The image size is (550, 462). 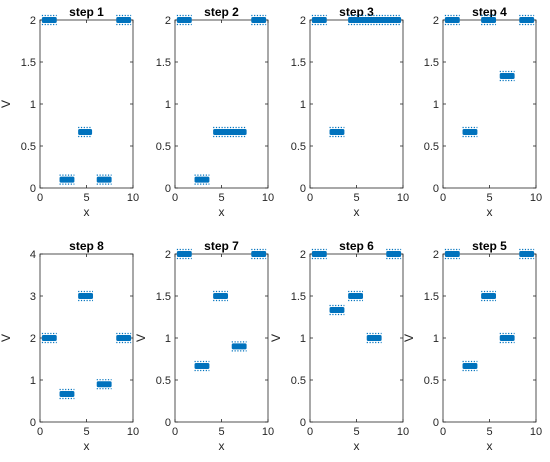 I want to click on subplot-title: step 2, so click(x=221, y=12).